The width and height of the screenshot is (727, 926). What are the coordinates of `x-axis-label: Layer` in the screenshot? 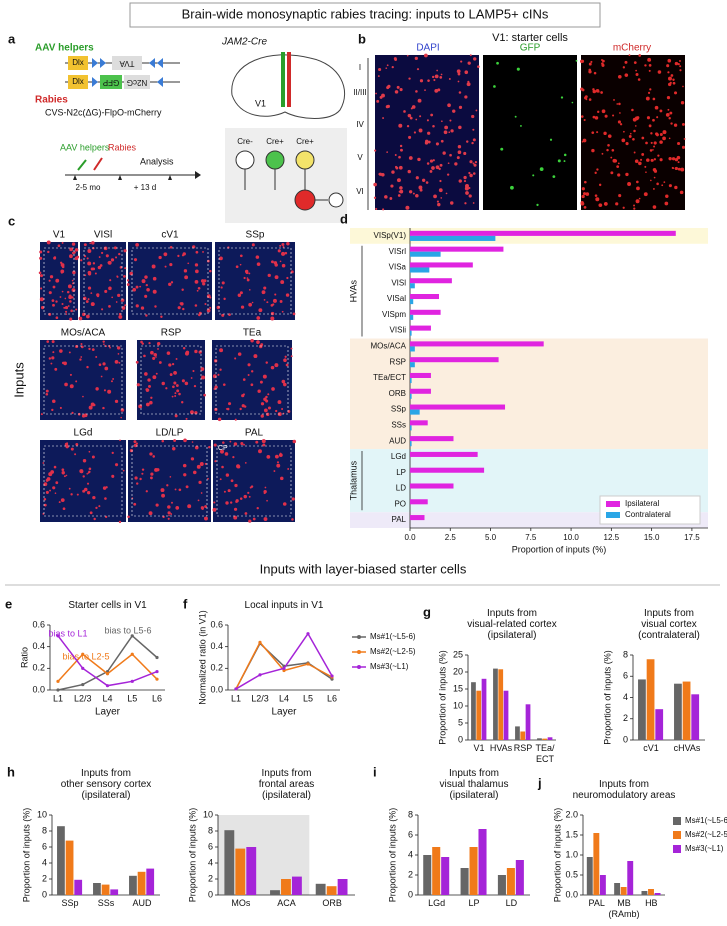 It's located at (284, 712).